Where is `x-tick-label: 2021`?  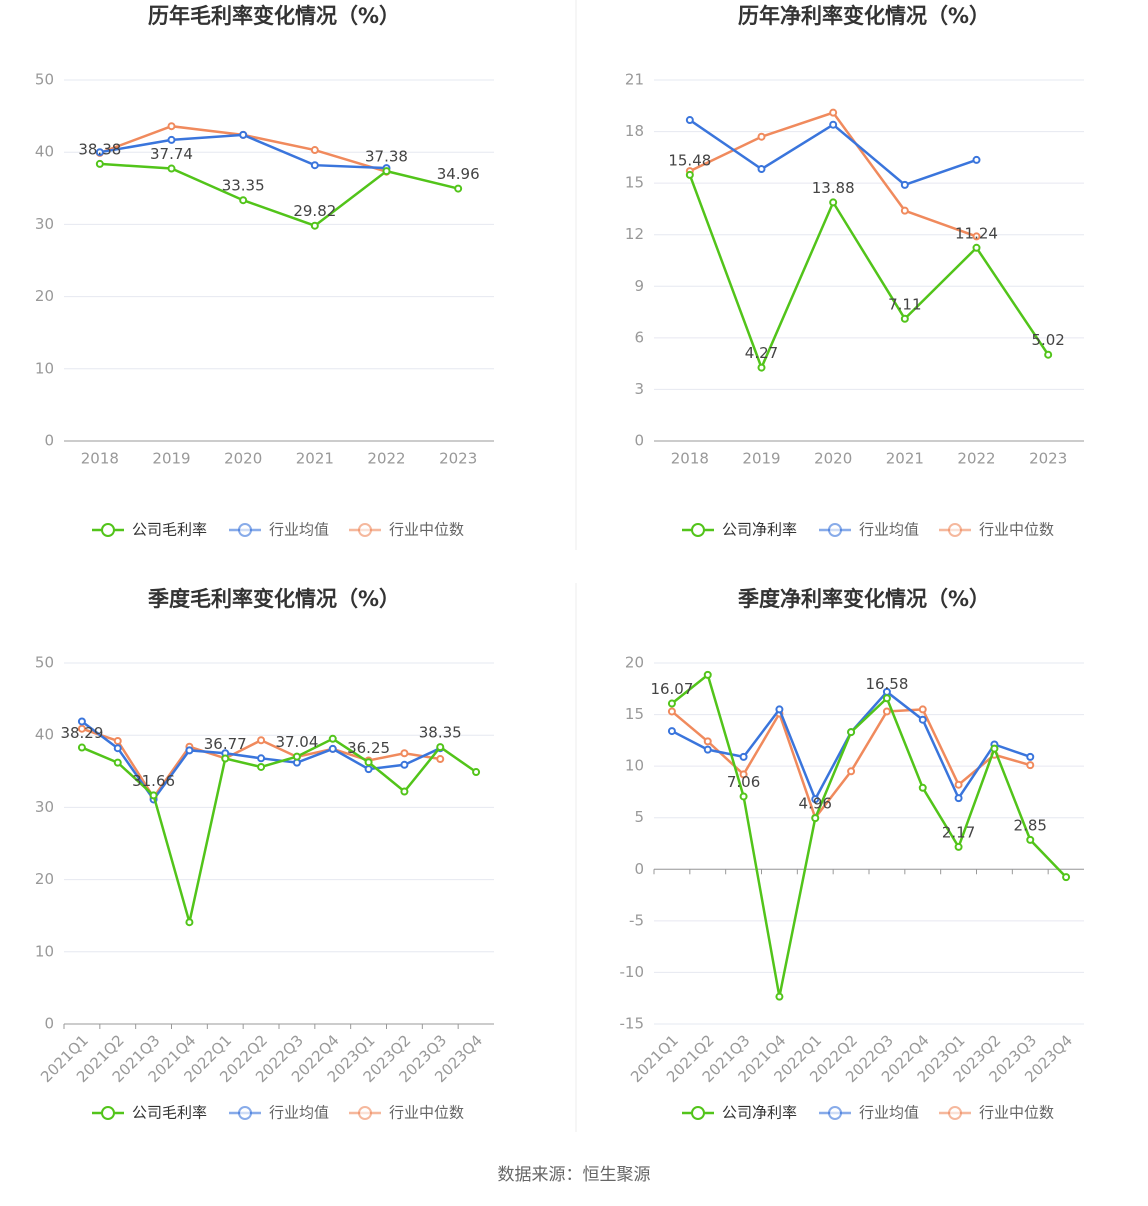
x-tick-label: 2021 is located at coordinates (905, 459).